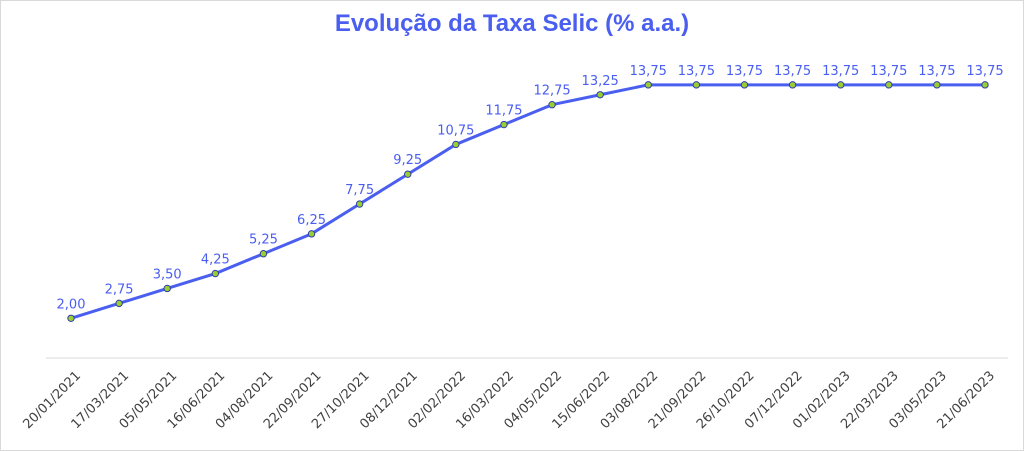 The height and width of the screenshot is (451, 1024). I want to click on data-label: 11,75, so click(503, 111).